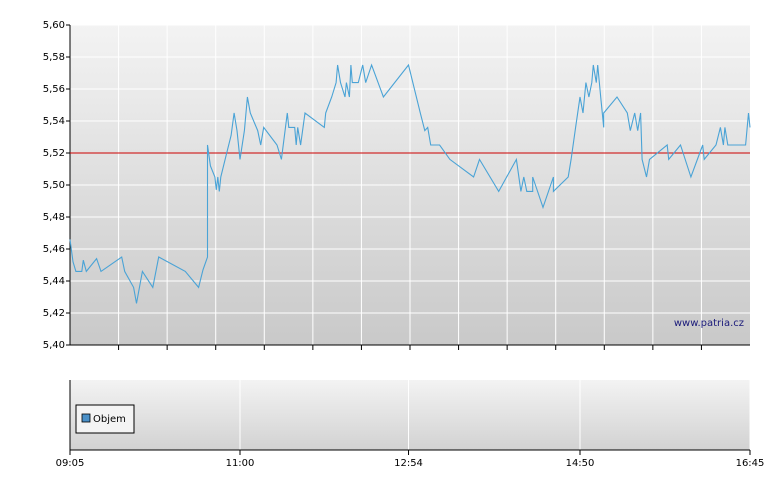 The image size is (780, 490). I want to click on legend-swatch, so click(86, 418).